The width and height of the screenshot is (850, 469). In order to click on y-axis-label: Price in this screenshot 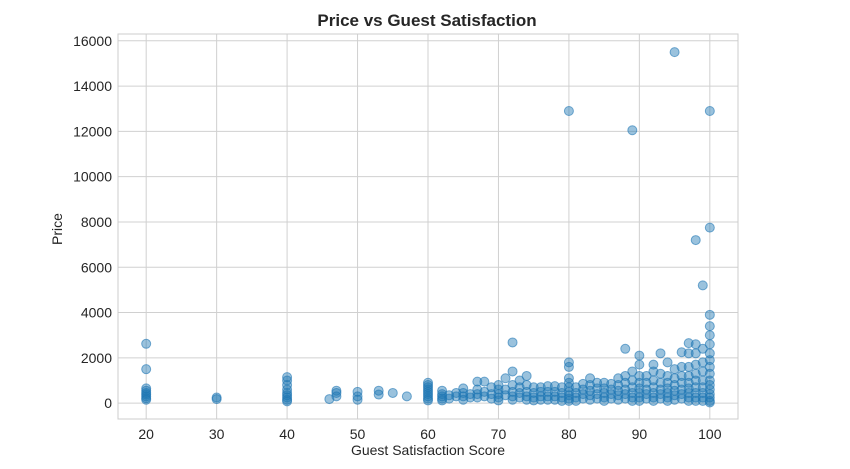, I will do `click(57, 229)`.